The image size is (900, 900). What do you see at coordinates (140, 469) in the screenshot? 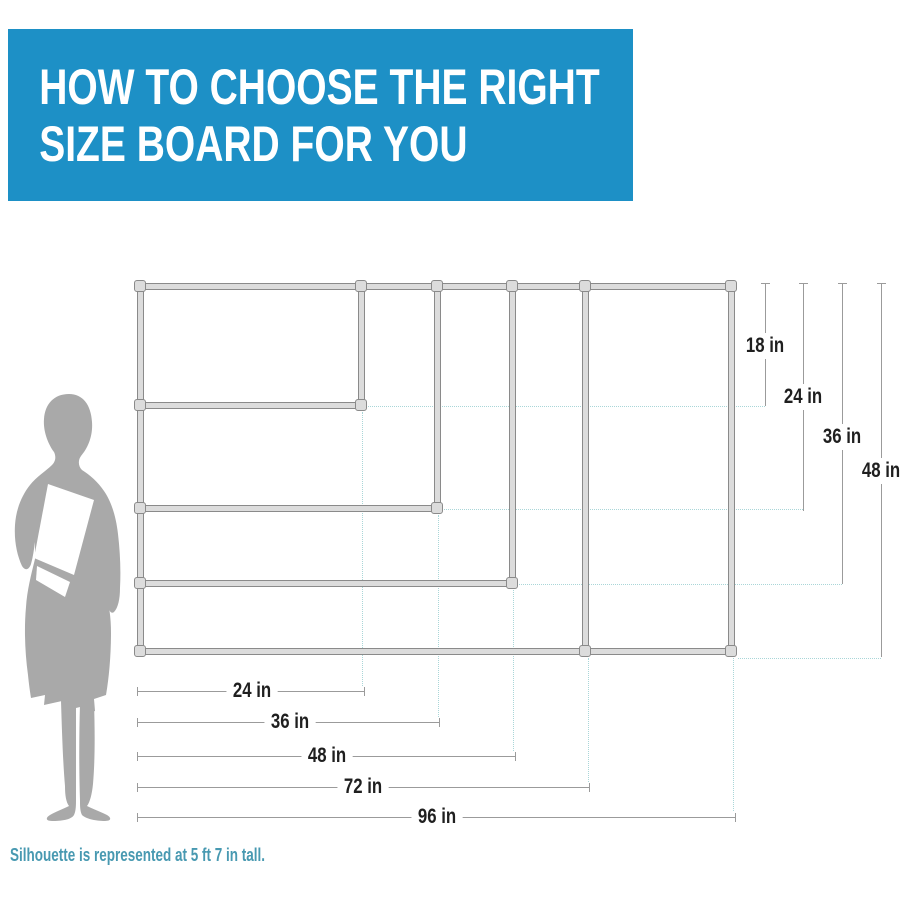
I see `frame-bar-left` at bounding box center [140, 469].